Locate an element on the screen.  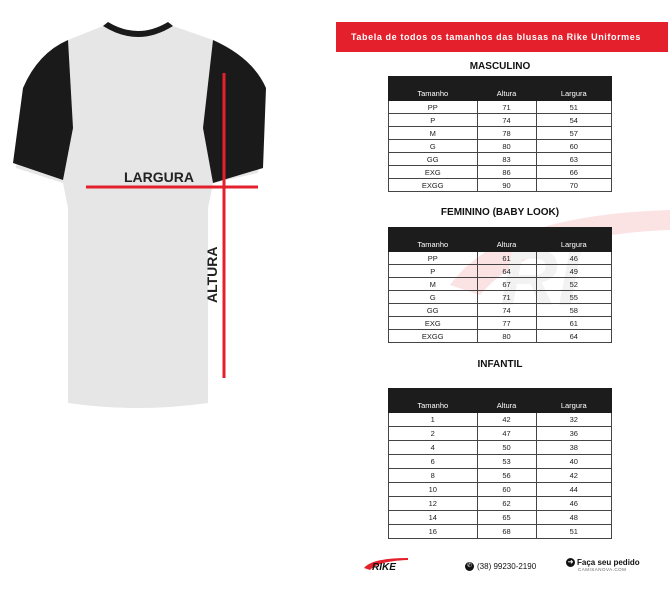
table-row: G 80 60 is located at coordinates (500, 146).